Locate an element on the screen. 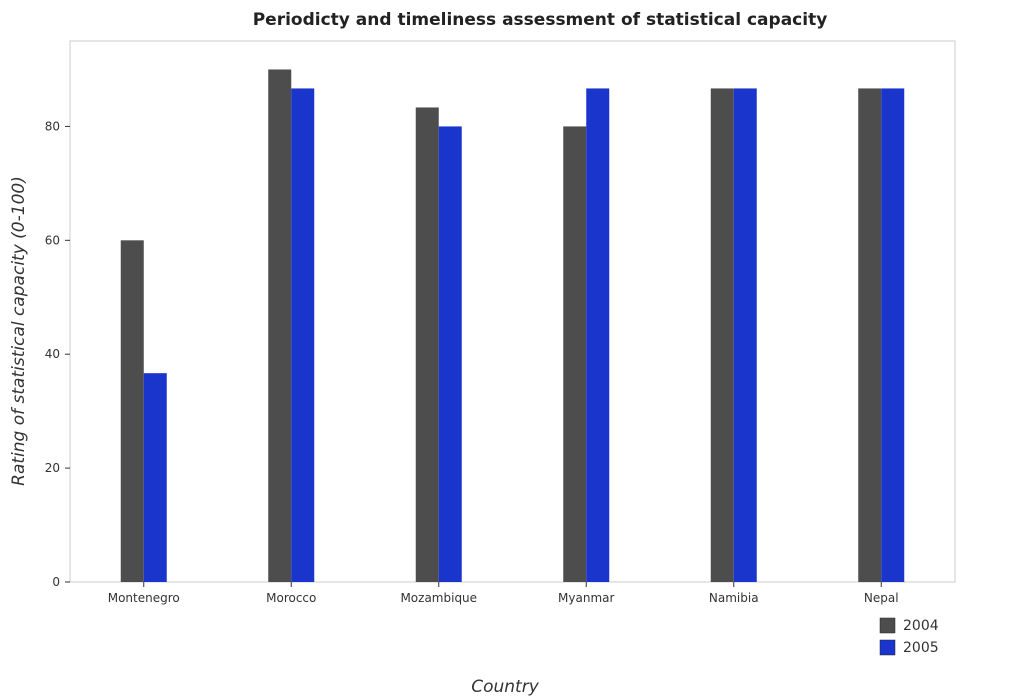 Image resolution: width=1021 pixels, height=700 pixels. y-axis: 0 20 40 60 80 is located at coordinates (57, 354).